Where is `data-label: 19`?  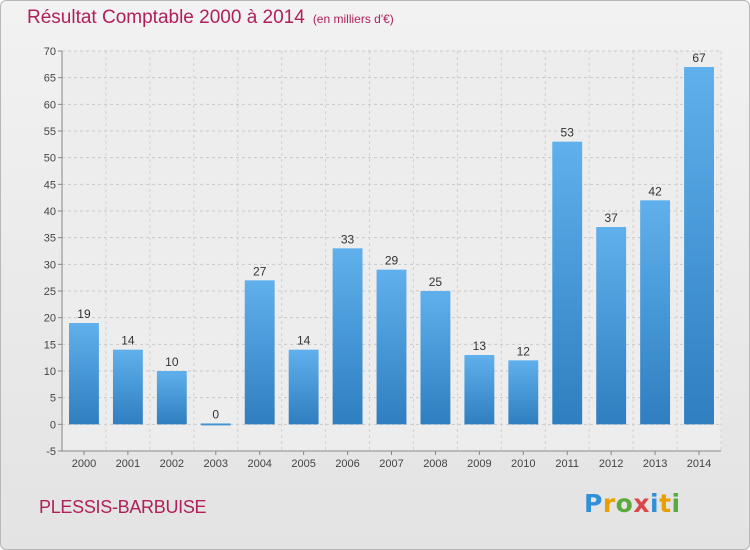
data-label: 19 is located at coordinates (84, 314).